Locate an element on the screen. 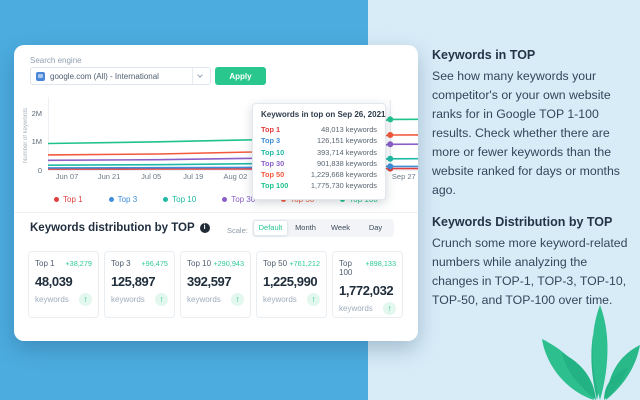  y-tick-label: 0 is located at coordinates (39, 170).